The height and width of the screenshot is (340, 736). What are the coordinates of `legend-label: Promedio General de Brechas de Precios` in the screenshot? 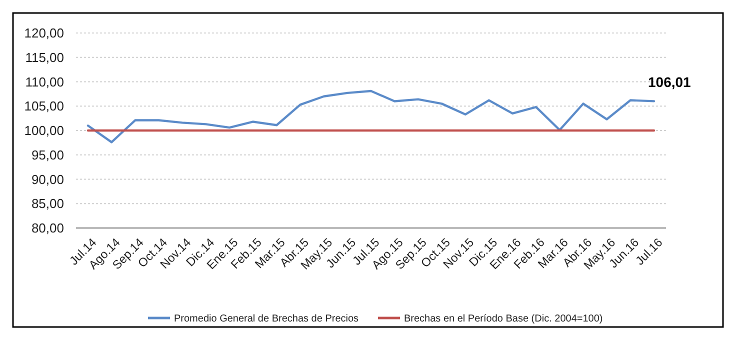 It's located at (266, 319).